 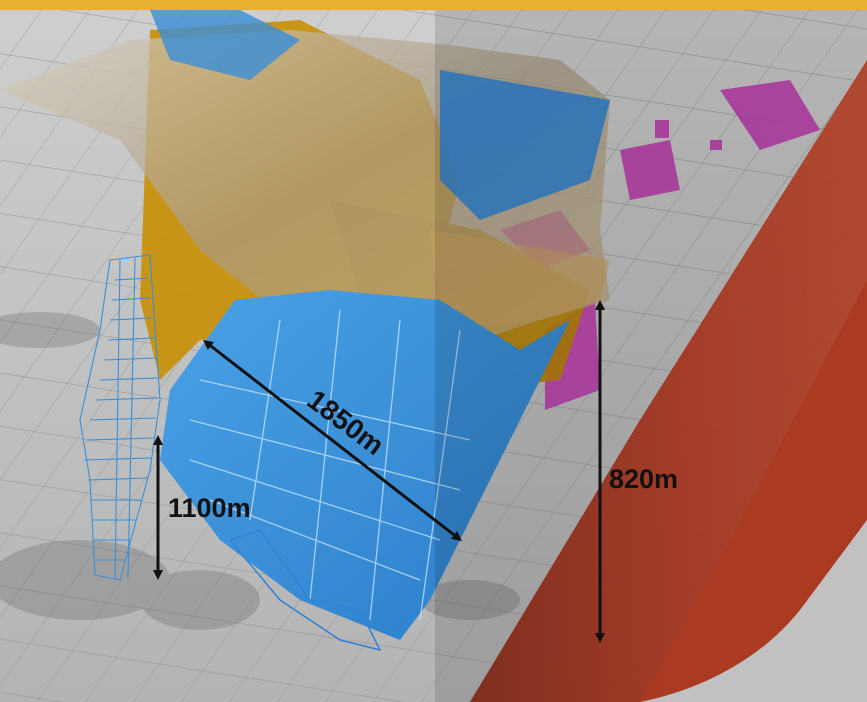 I want to click on width-arrow, so click(x=332, y=440).